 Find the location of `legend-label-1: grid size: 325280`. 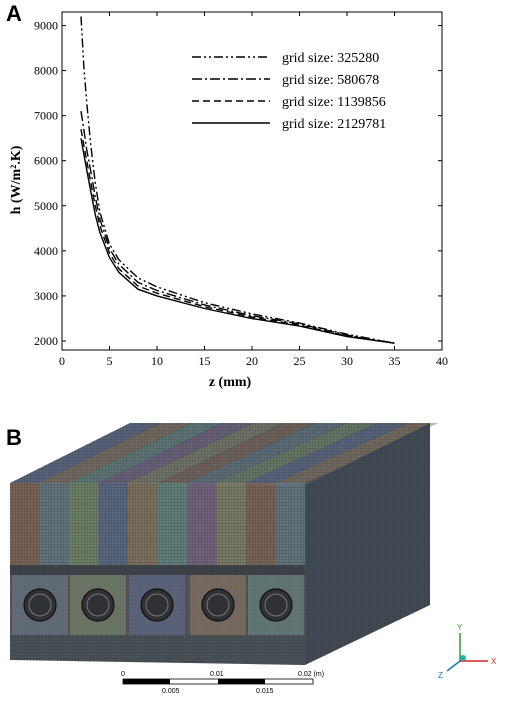

legend-label-1: grid size: 325280 is located at coordinates (330, 58).